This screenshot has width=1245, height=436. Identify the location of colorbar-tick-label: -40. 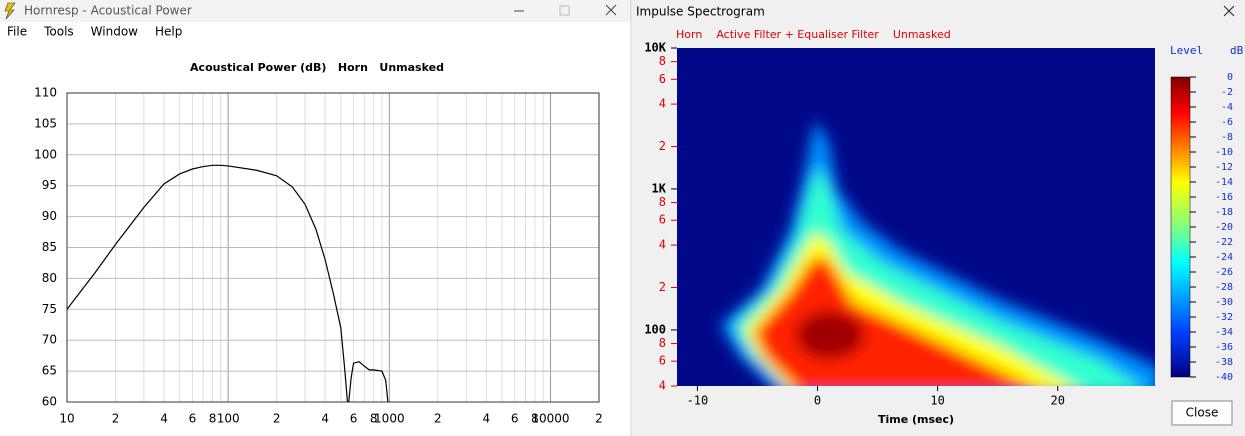
(1224, 377).